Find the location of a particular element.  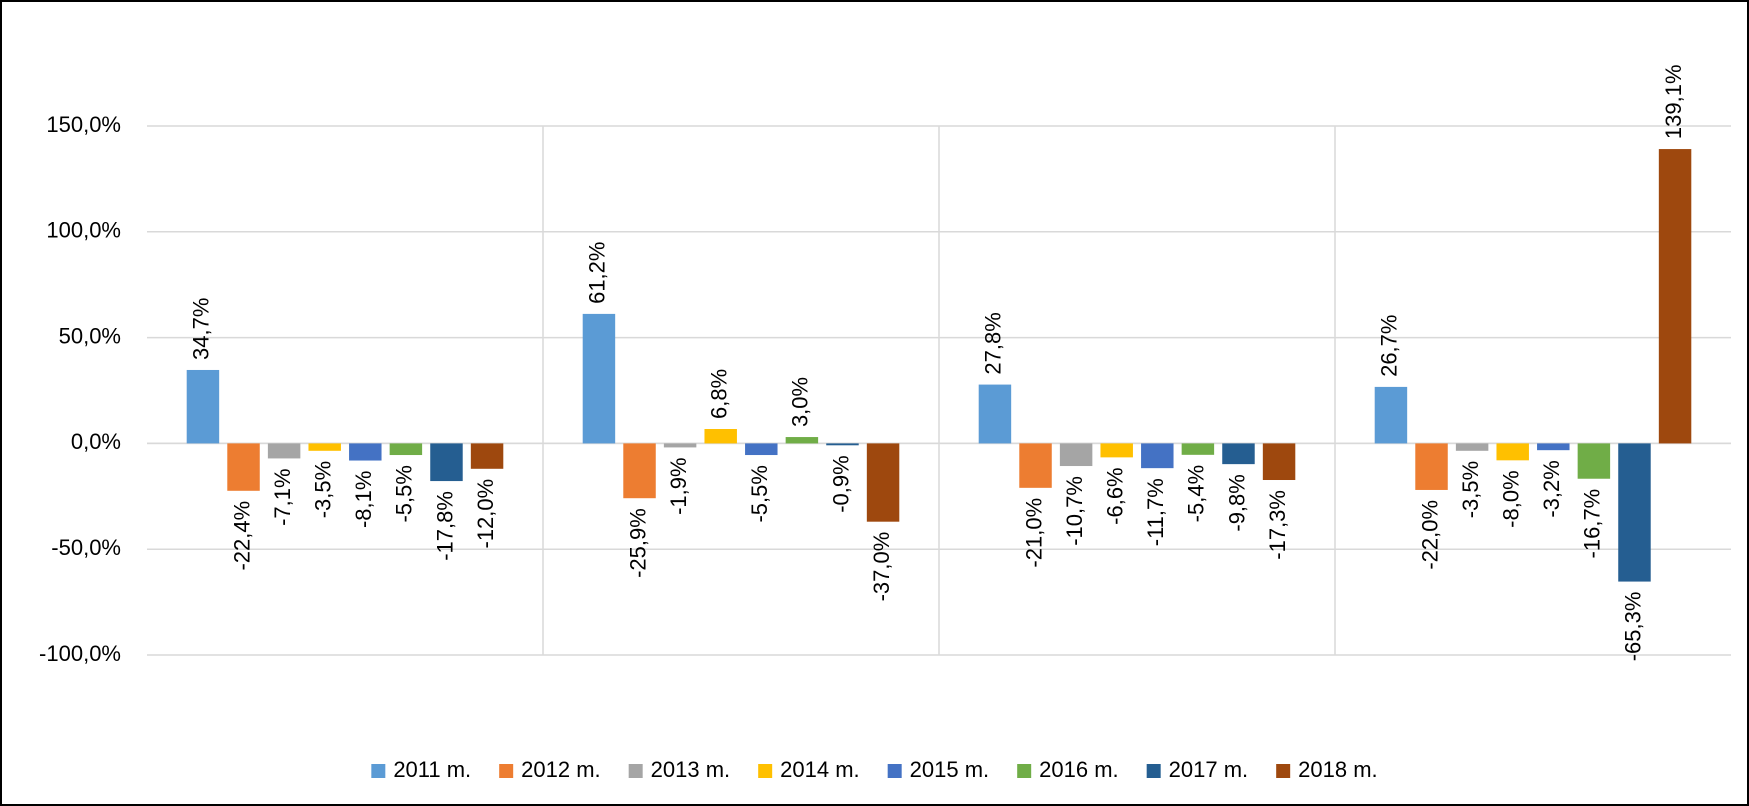

data-label: -17,3% is located at coordinates (1277, 525).